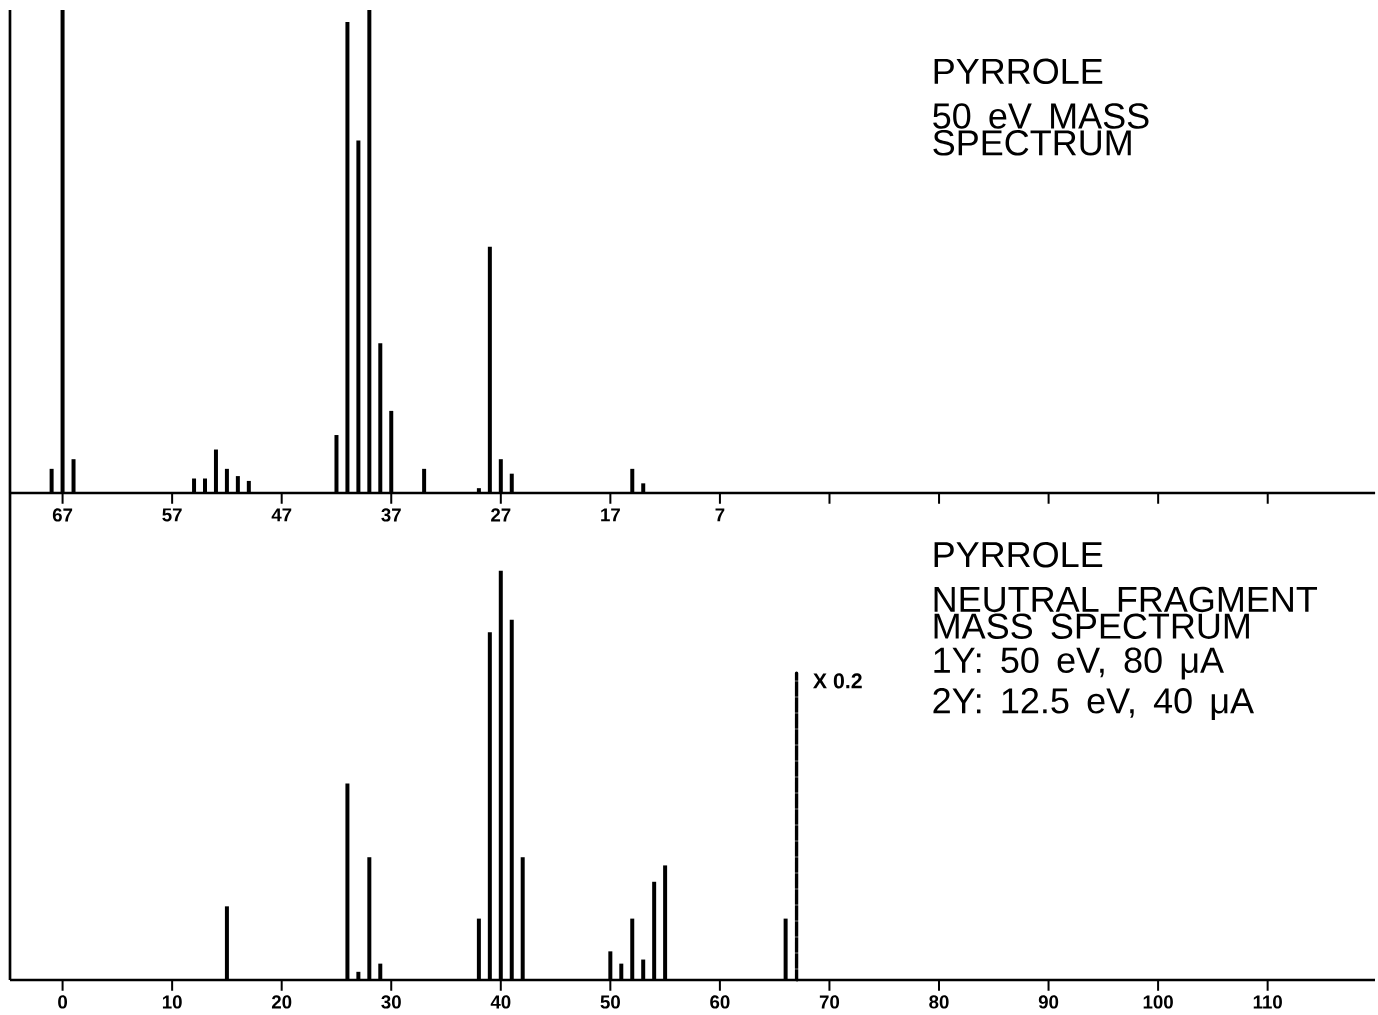  I want to click on x-tick-label: 100, so click(1158, 1002).